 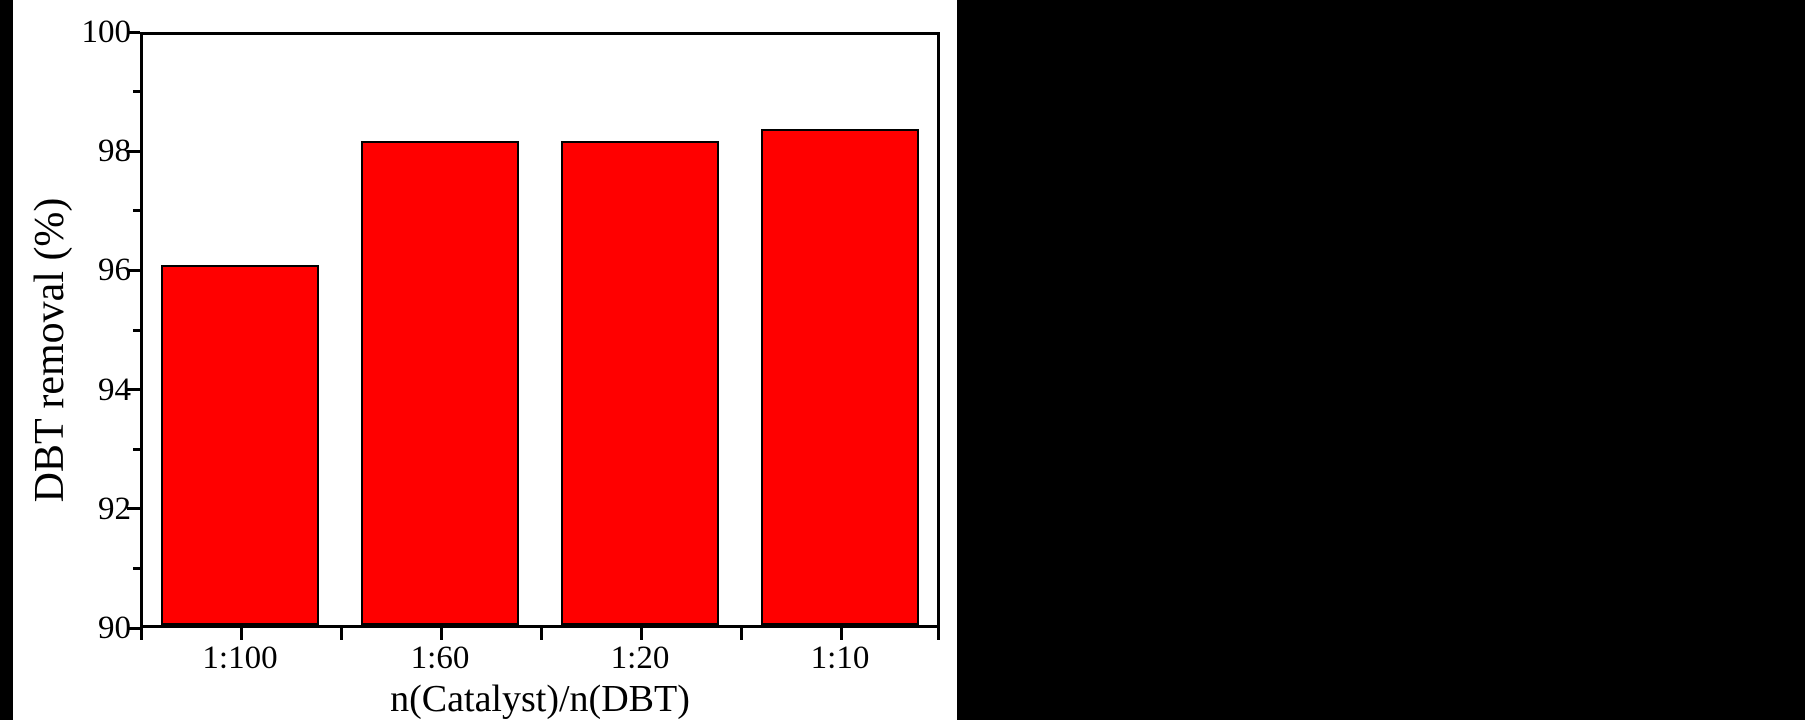 I want to click on y-tick-label: 90, so click(x=114, y=628).